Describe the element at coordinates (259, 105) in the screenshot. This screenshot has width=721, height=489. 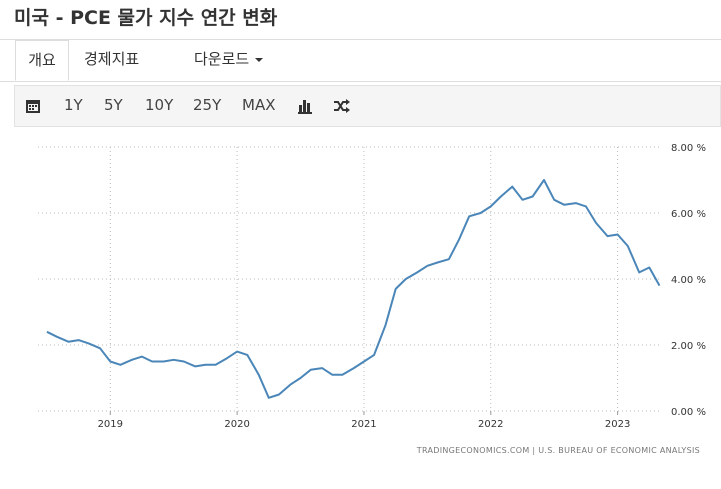
I see `range-button: MAX` at that location.